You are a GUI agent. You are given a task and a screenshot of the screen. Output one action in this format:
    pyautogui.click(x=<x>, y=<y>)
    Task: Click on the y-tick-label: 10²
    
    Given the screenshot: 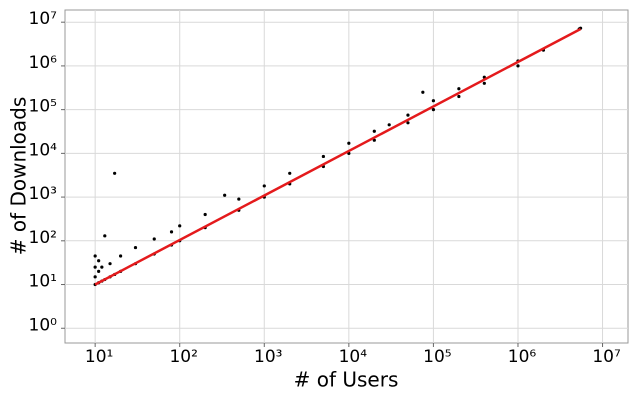 What is the action you would take?
    pyautogui.click(x=43, y=238)
    